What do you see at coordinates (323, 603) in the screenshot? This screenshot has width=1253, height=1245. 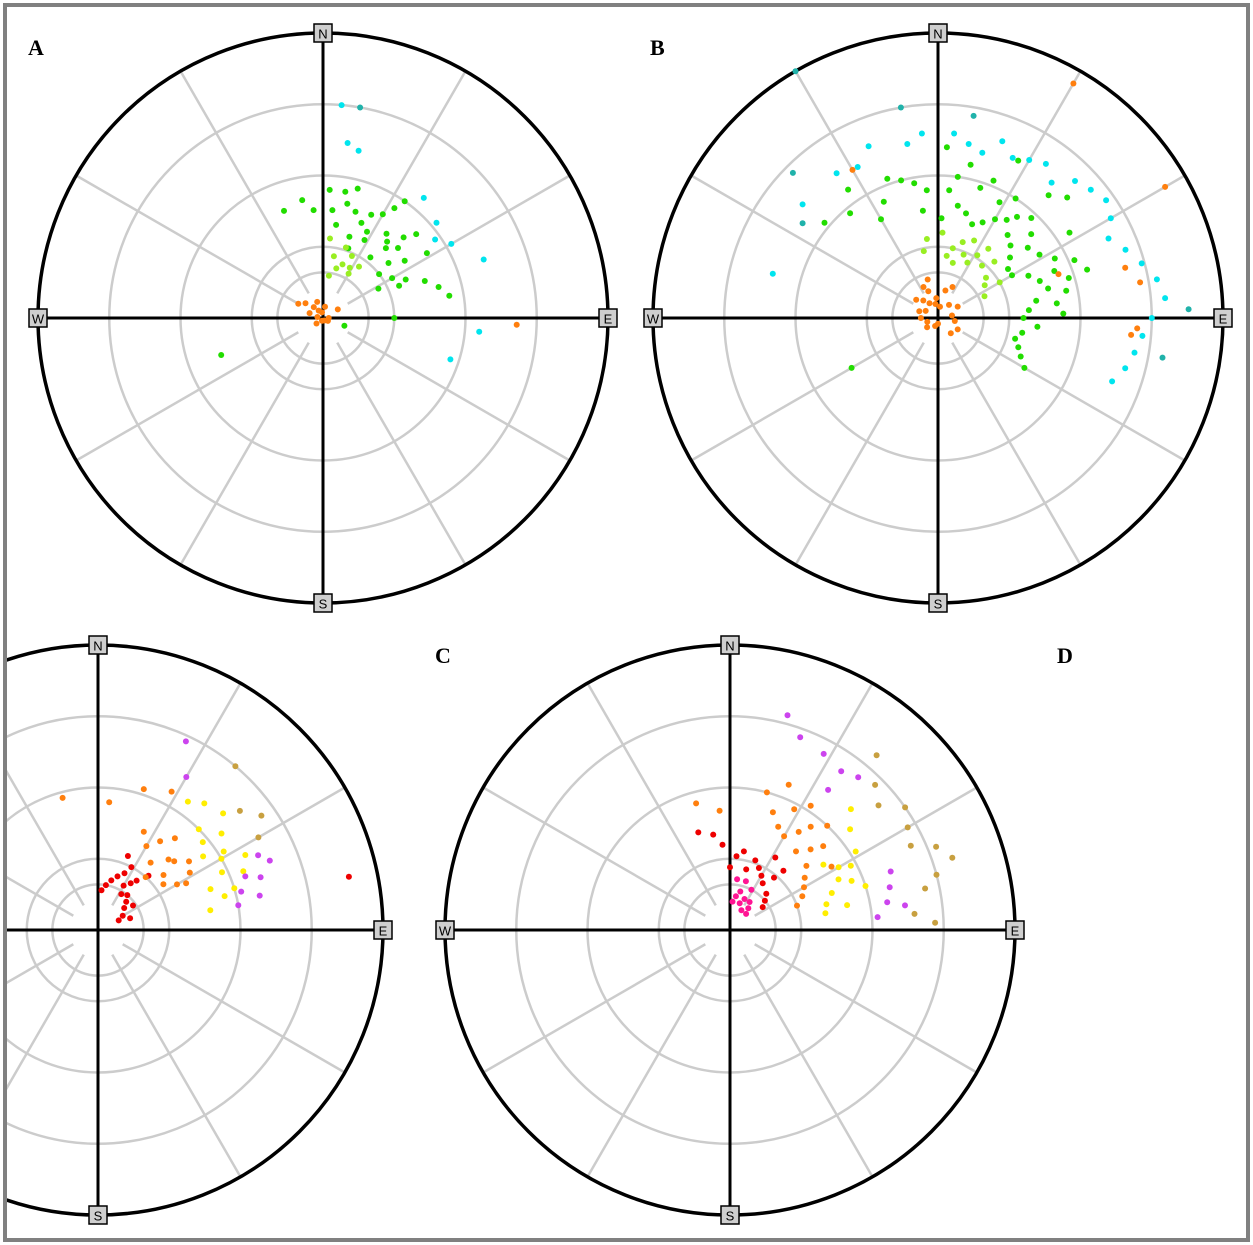 I see `cardinal-south-label: S` at bounding box center [323, 603].